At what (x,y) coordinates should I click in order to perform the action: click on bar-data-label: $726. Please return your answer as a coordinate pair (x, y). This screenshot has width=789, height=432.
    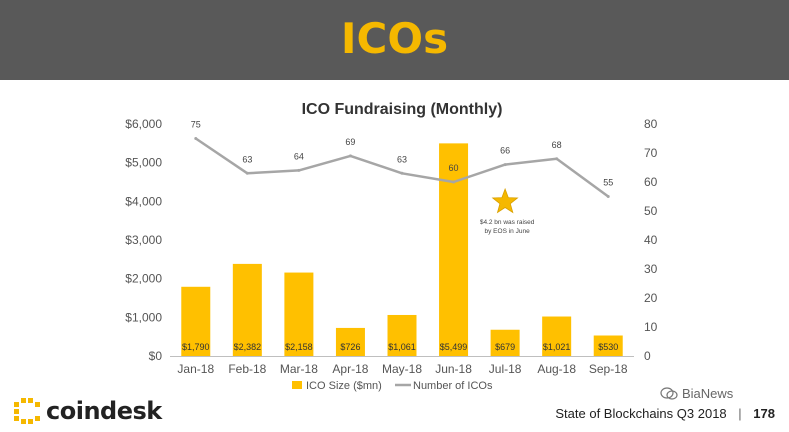
    Looking at the image, I should click on (350, 347).